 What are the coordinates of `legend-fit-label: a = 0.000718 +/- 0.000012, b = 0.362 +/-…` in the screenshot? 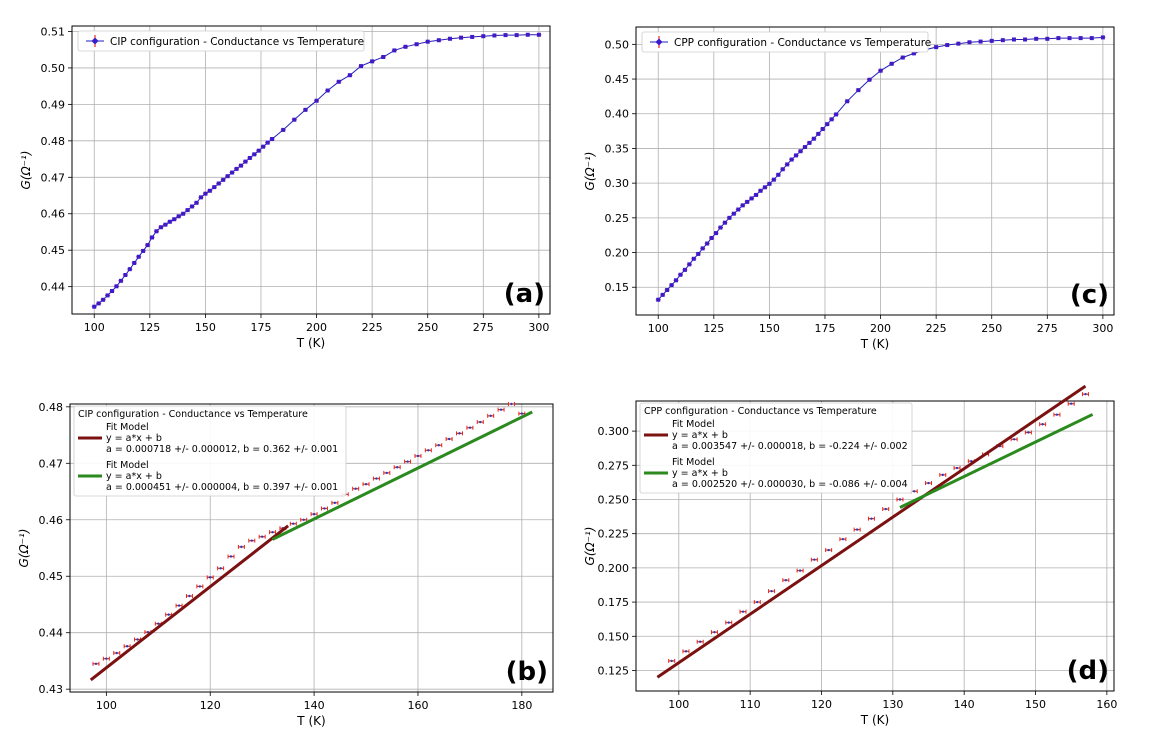 It's located at (222, 449).